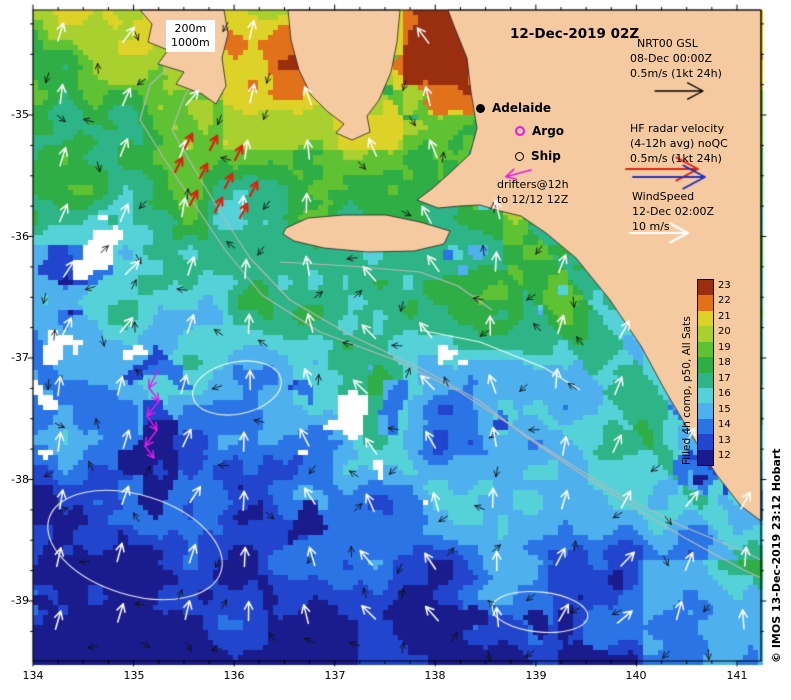 Image resolution: width=791 pixels, height=700 pixels. I want to click on drifters-annotation: drifters@12h to 12/12 12Z, so click(533, 192).